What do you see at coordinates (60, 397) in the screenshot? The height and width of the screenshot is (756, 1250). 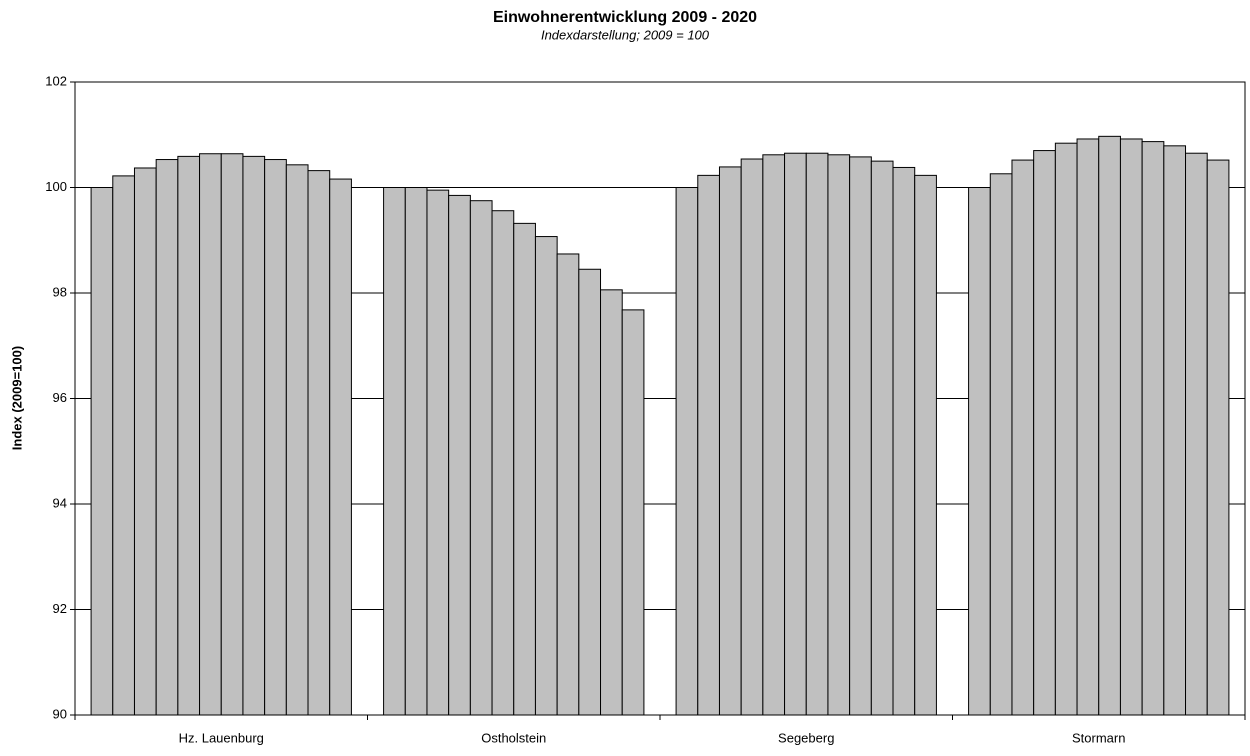 I see `y-tick-label: 96` at bounding box center [60, 397].